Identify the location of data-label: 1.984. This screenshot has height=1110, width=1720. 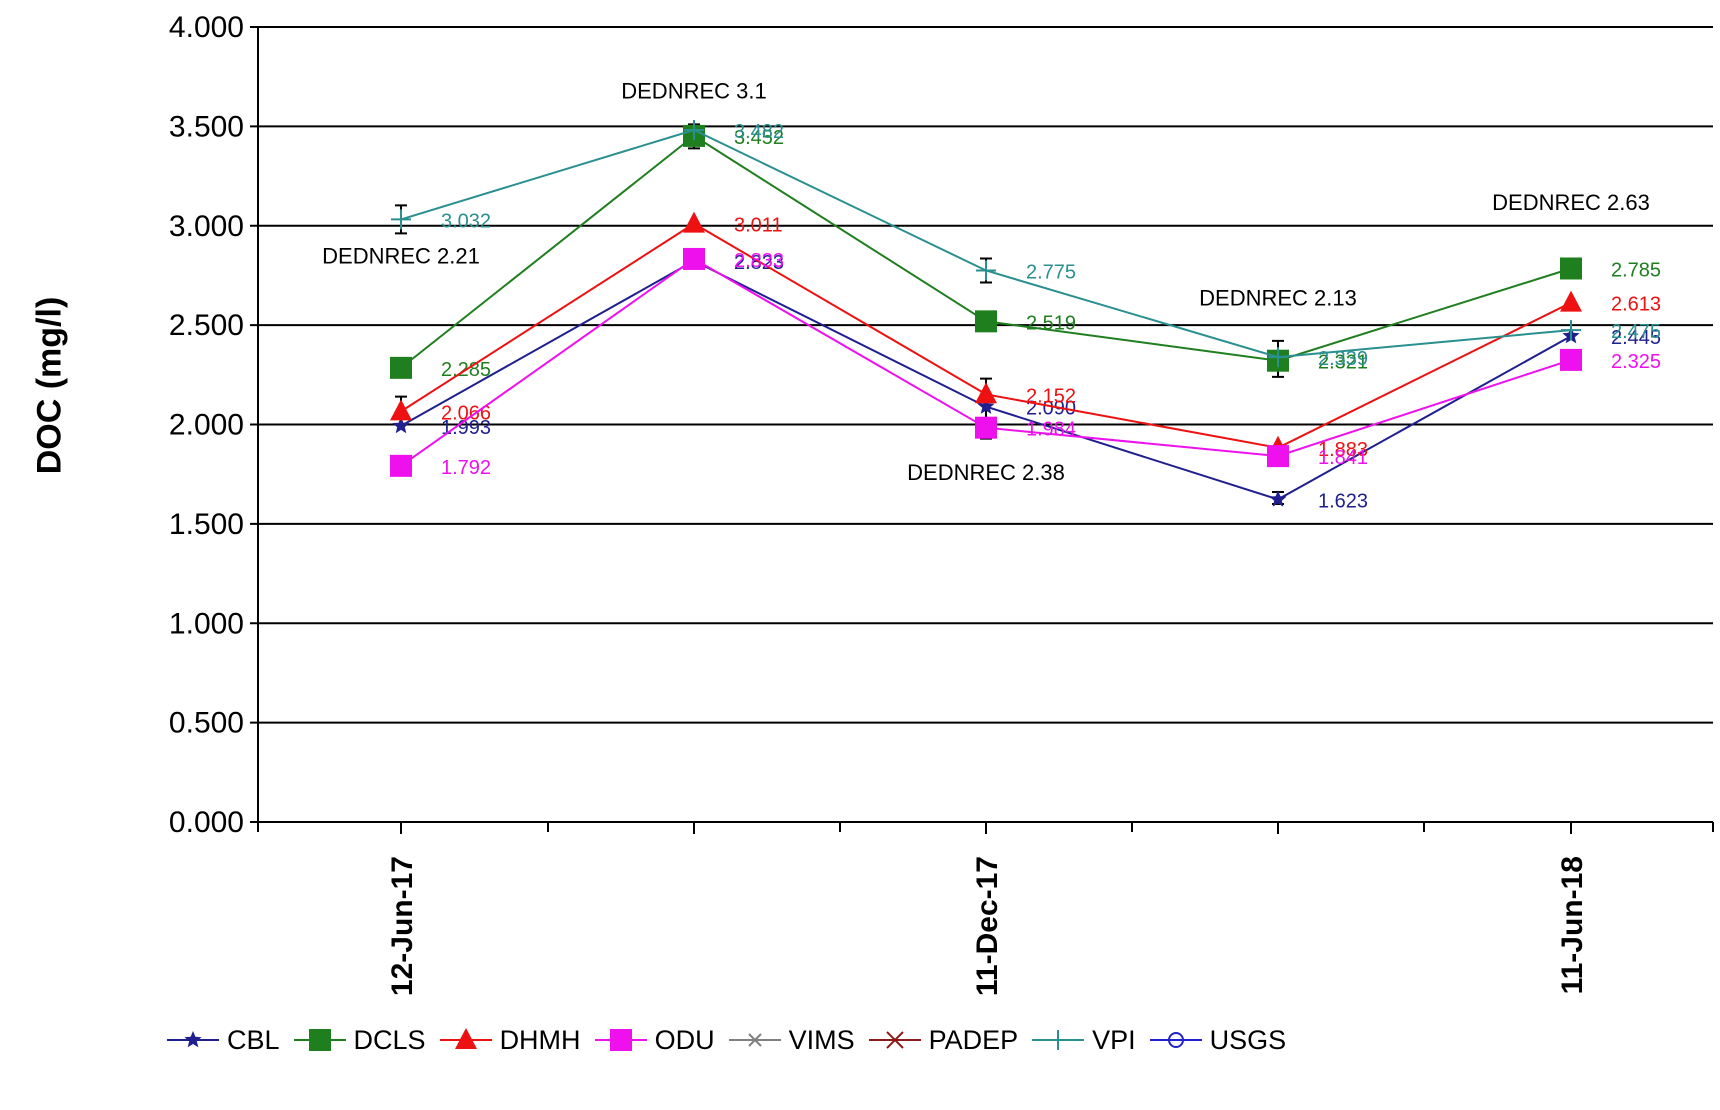
(1051, 430).